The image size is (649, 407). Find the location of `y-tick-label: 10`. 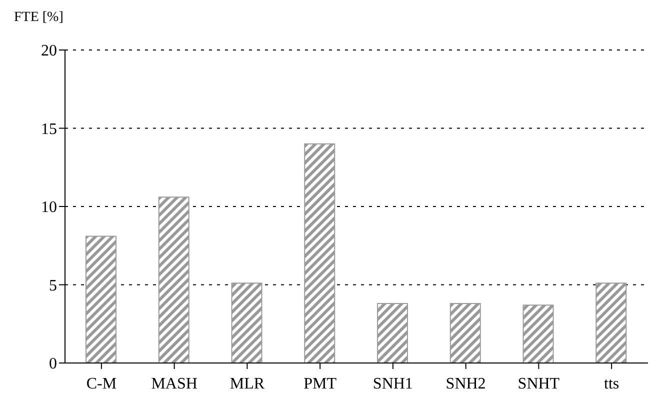

y-tick-label: 10 is located at coordinates (49, 207).